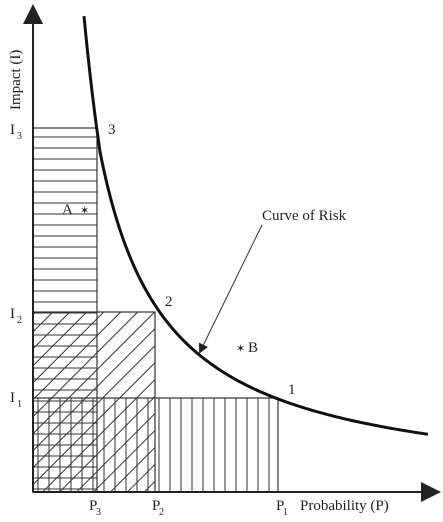 This screenshot has width=443, height=522. I want to click on marker-label: A, so click(67, 210).